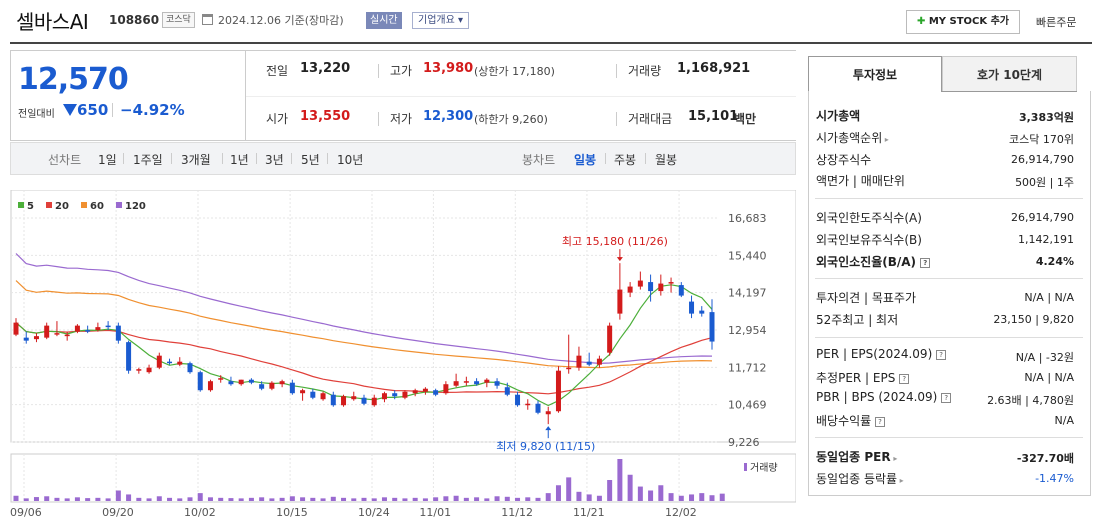  What do you see at coordinates (860, 478) in the screenshot?
I see `sector-rate-label: 동일업종 등락률 ▸` at bounding box center [860, 478].